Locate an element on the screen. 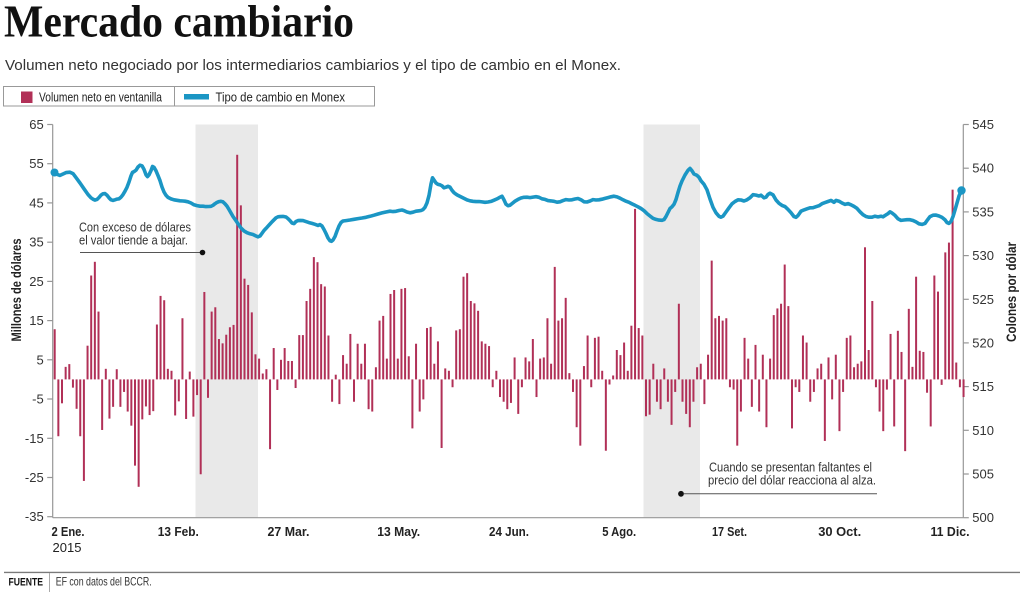 This screenshot has width=1024, height=597. svg-text: 540 is located at coordinates (983, 168).